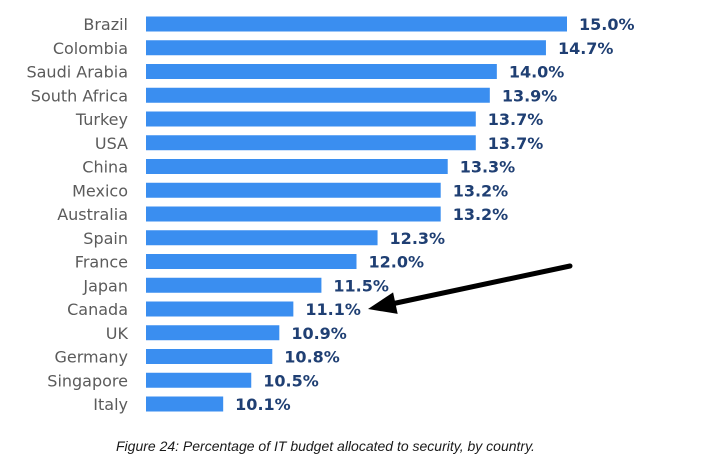 The width and height of the screenshot is (725, 466). What do you see at coordinates (101, 119) in the screenshot?
I see `category-label-turkey: Turkey` at bounding box center [101, 119].